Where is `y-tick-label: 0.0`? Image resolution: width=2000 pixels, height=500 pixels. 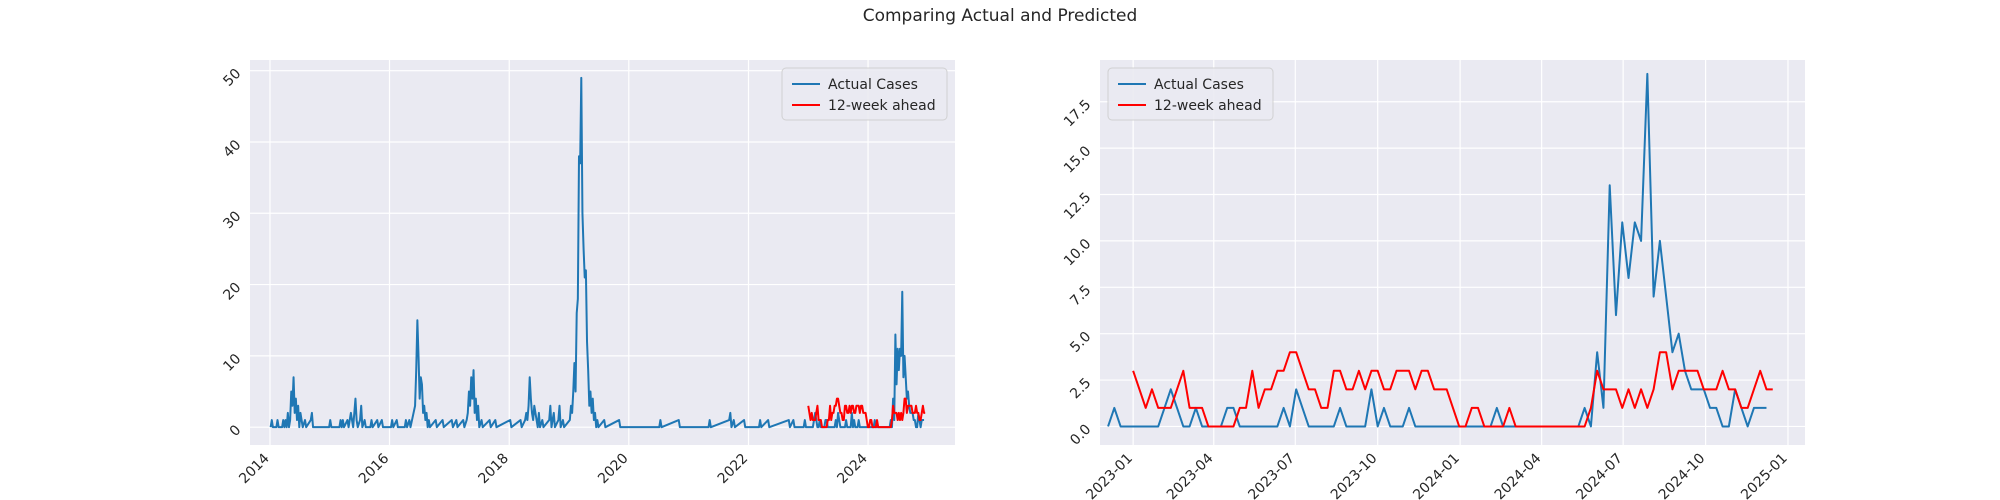
y-tick-label: 0.0 is located at coordinates (1080, 434).